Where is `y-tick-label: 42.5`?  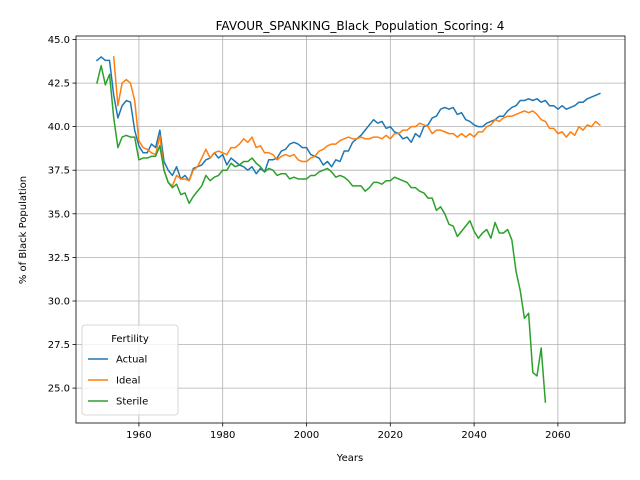 y-tick-label: 42.5 is located at coordinates (59, 84).